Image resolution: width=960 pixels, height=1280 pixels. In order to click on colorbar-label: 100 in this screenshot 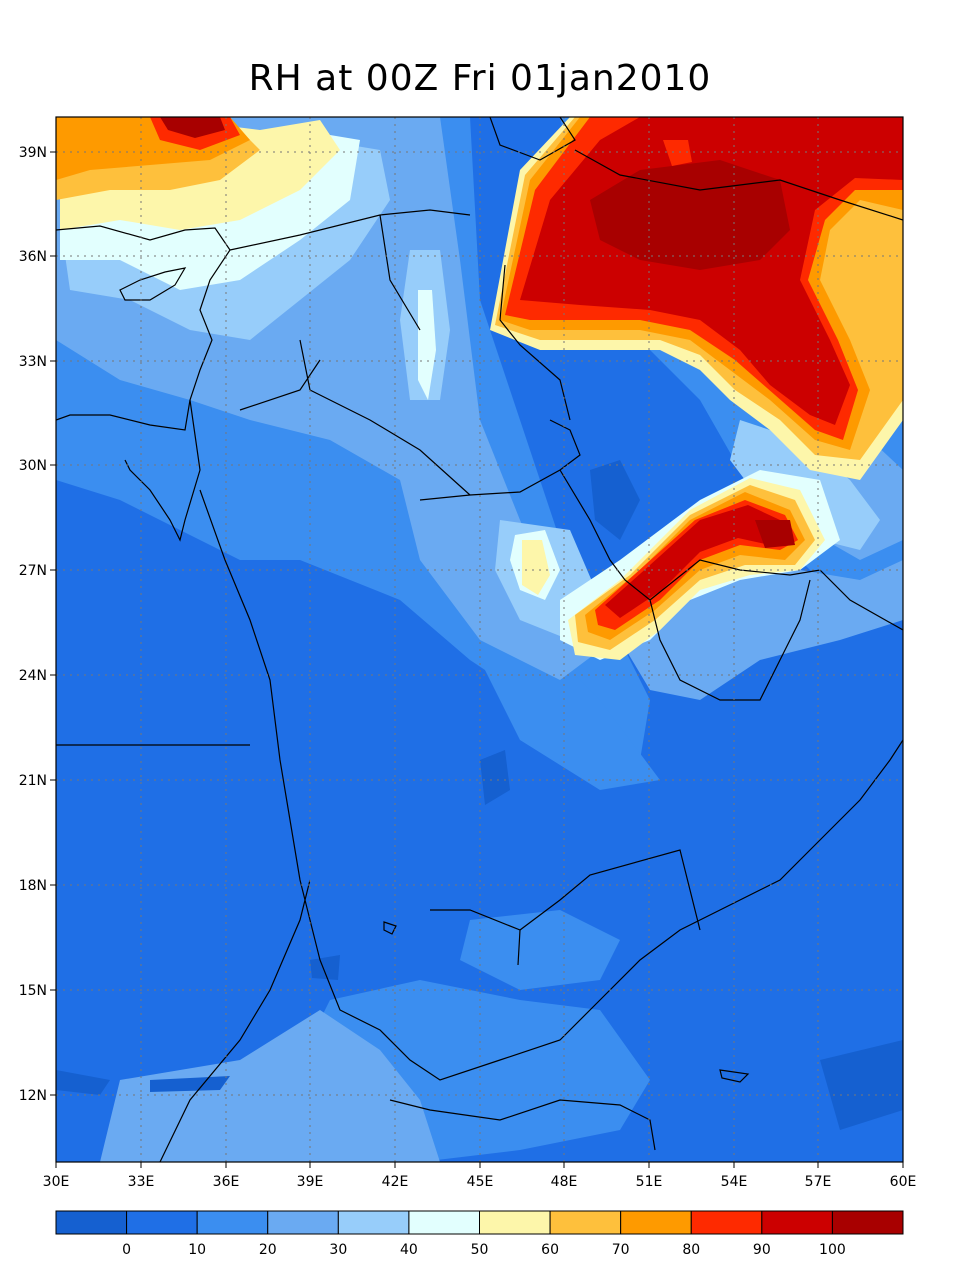, I will do `click(832, 1250)`.